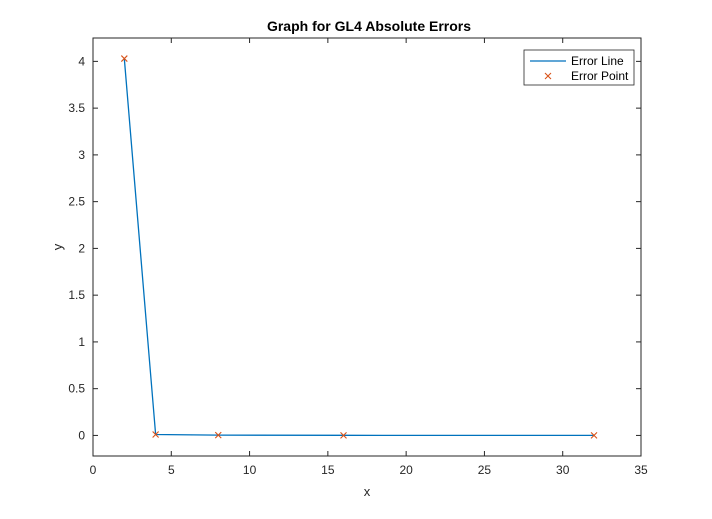  I want to click on legend-box, so click(579, 67).